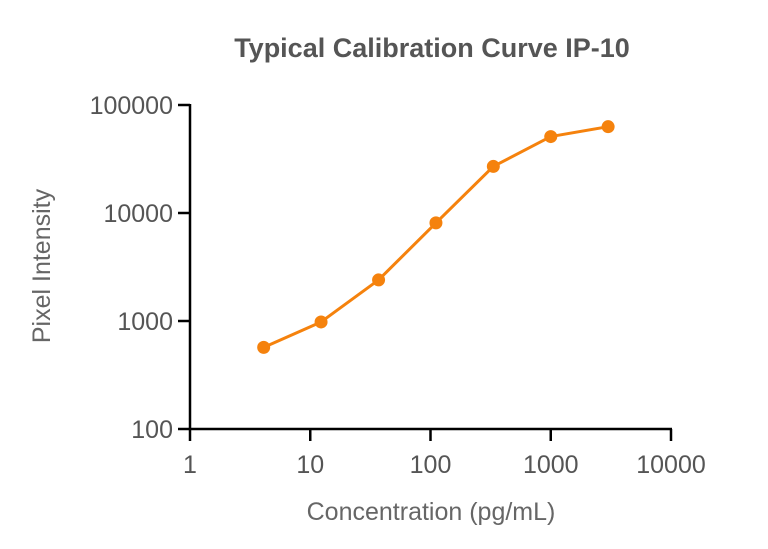  What do you see at coordinates (145, 322) in the screenshot?
I see `y-tick-label: 1000` at bounding box center [145, 322].